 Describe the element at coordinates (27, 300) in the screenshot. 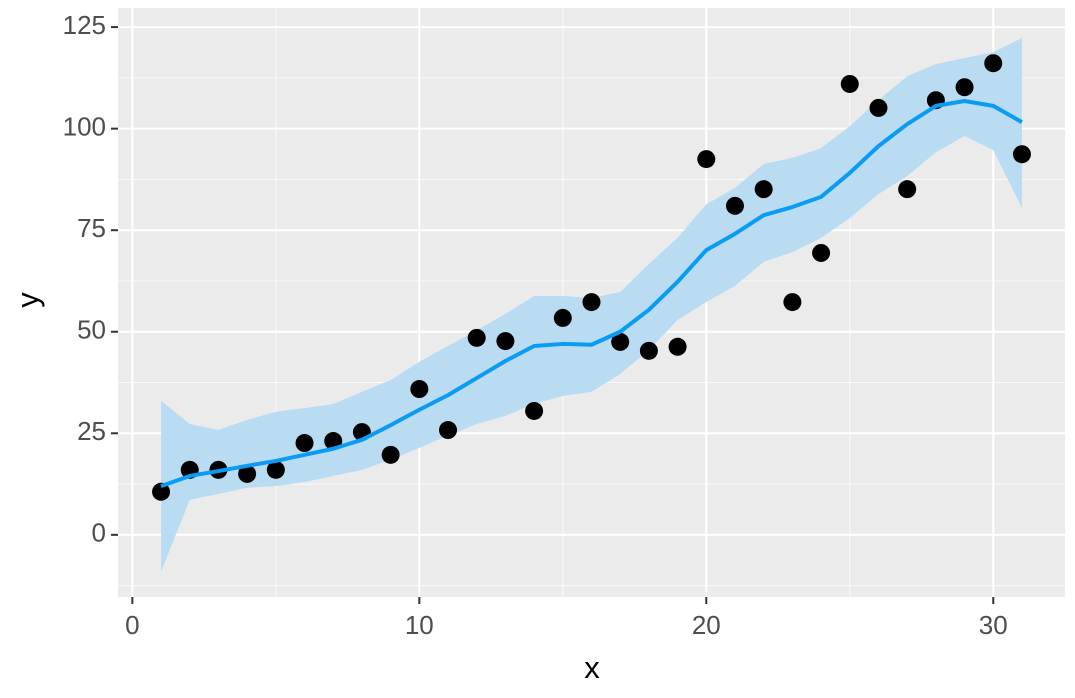

I see `y-axis-title: y` at that location.